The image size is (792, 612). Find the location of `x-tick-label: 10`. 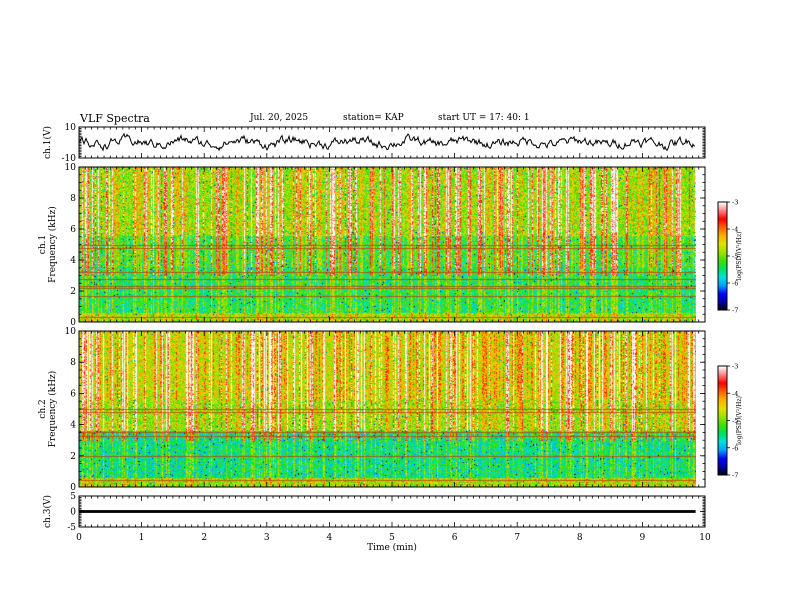

x-tick-label: 10 is located at coordinates (705, 538).